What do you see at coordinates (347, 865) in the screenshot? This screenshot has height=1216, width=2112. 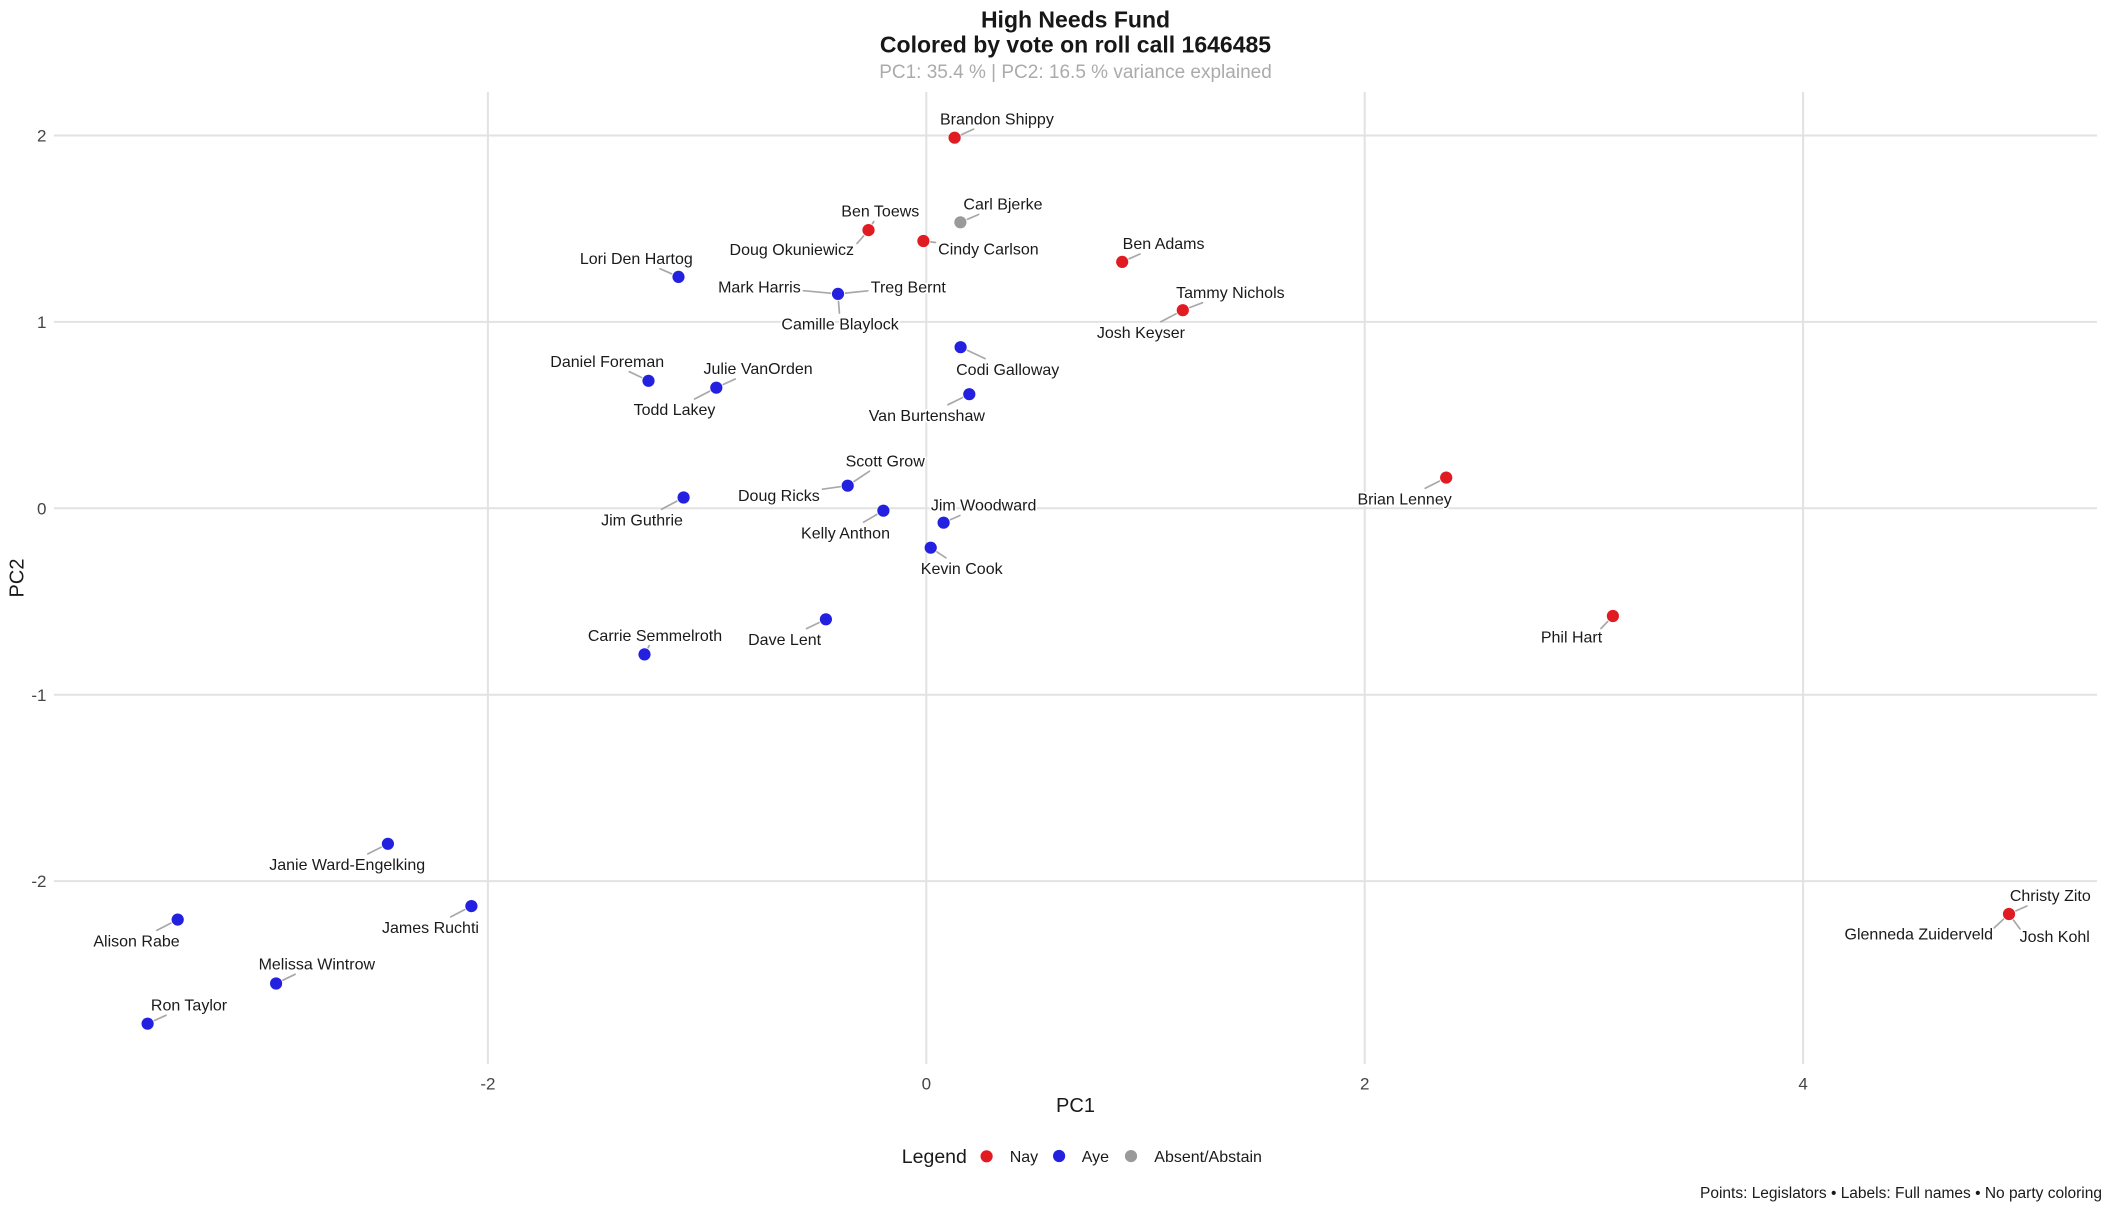 I see `svg-text: Janie Ward-Engelking` at bounding box center [347, 865].